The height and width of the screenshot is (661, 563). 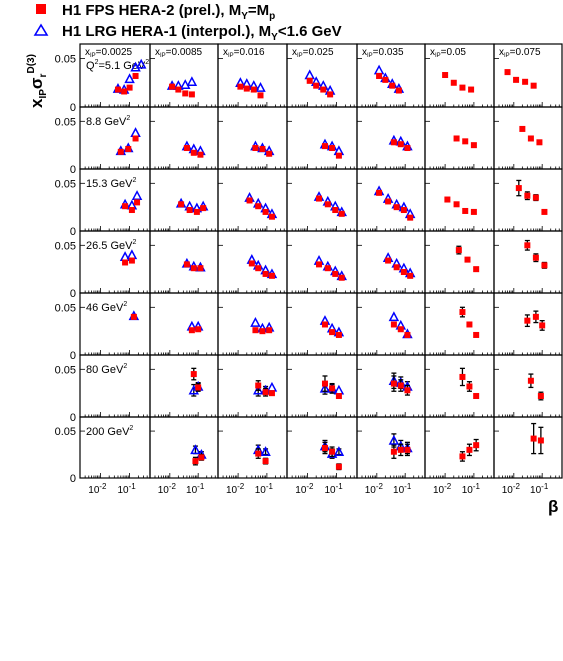 What do you see at coordinates (553, 506) in the screenshot?
I see `x-axis-title: β` at bounding box center [553, 506].